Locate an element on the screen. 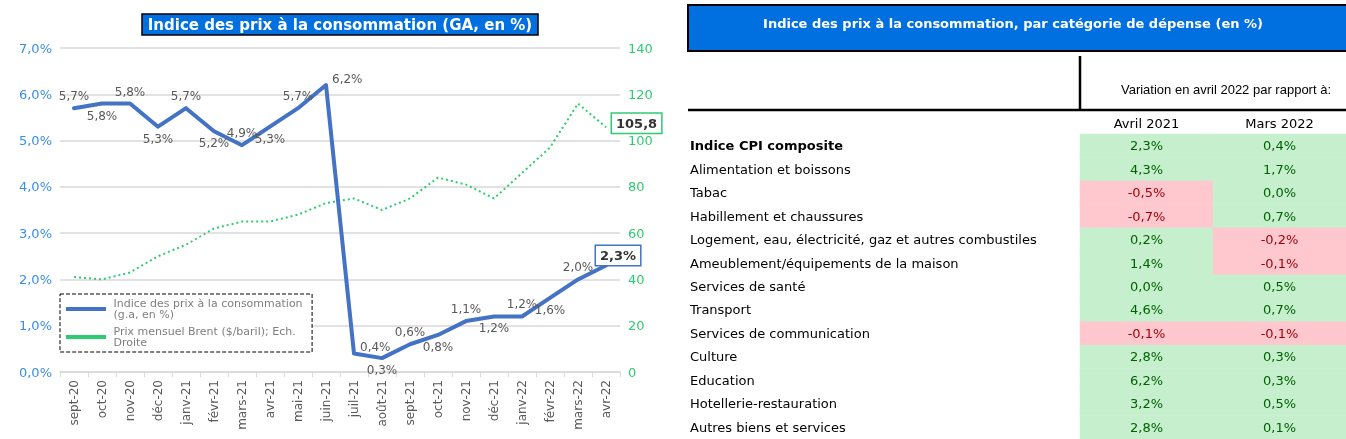 Image resolution: width=1346 pixels, height=439 pixels. x-tick-label: Avril 2021 is located at coordinates (1146, 123).